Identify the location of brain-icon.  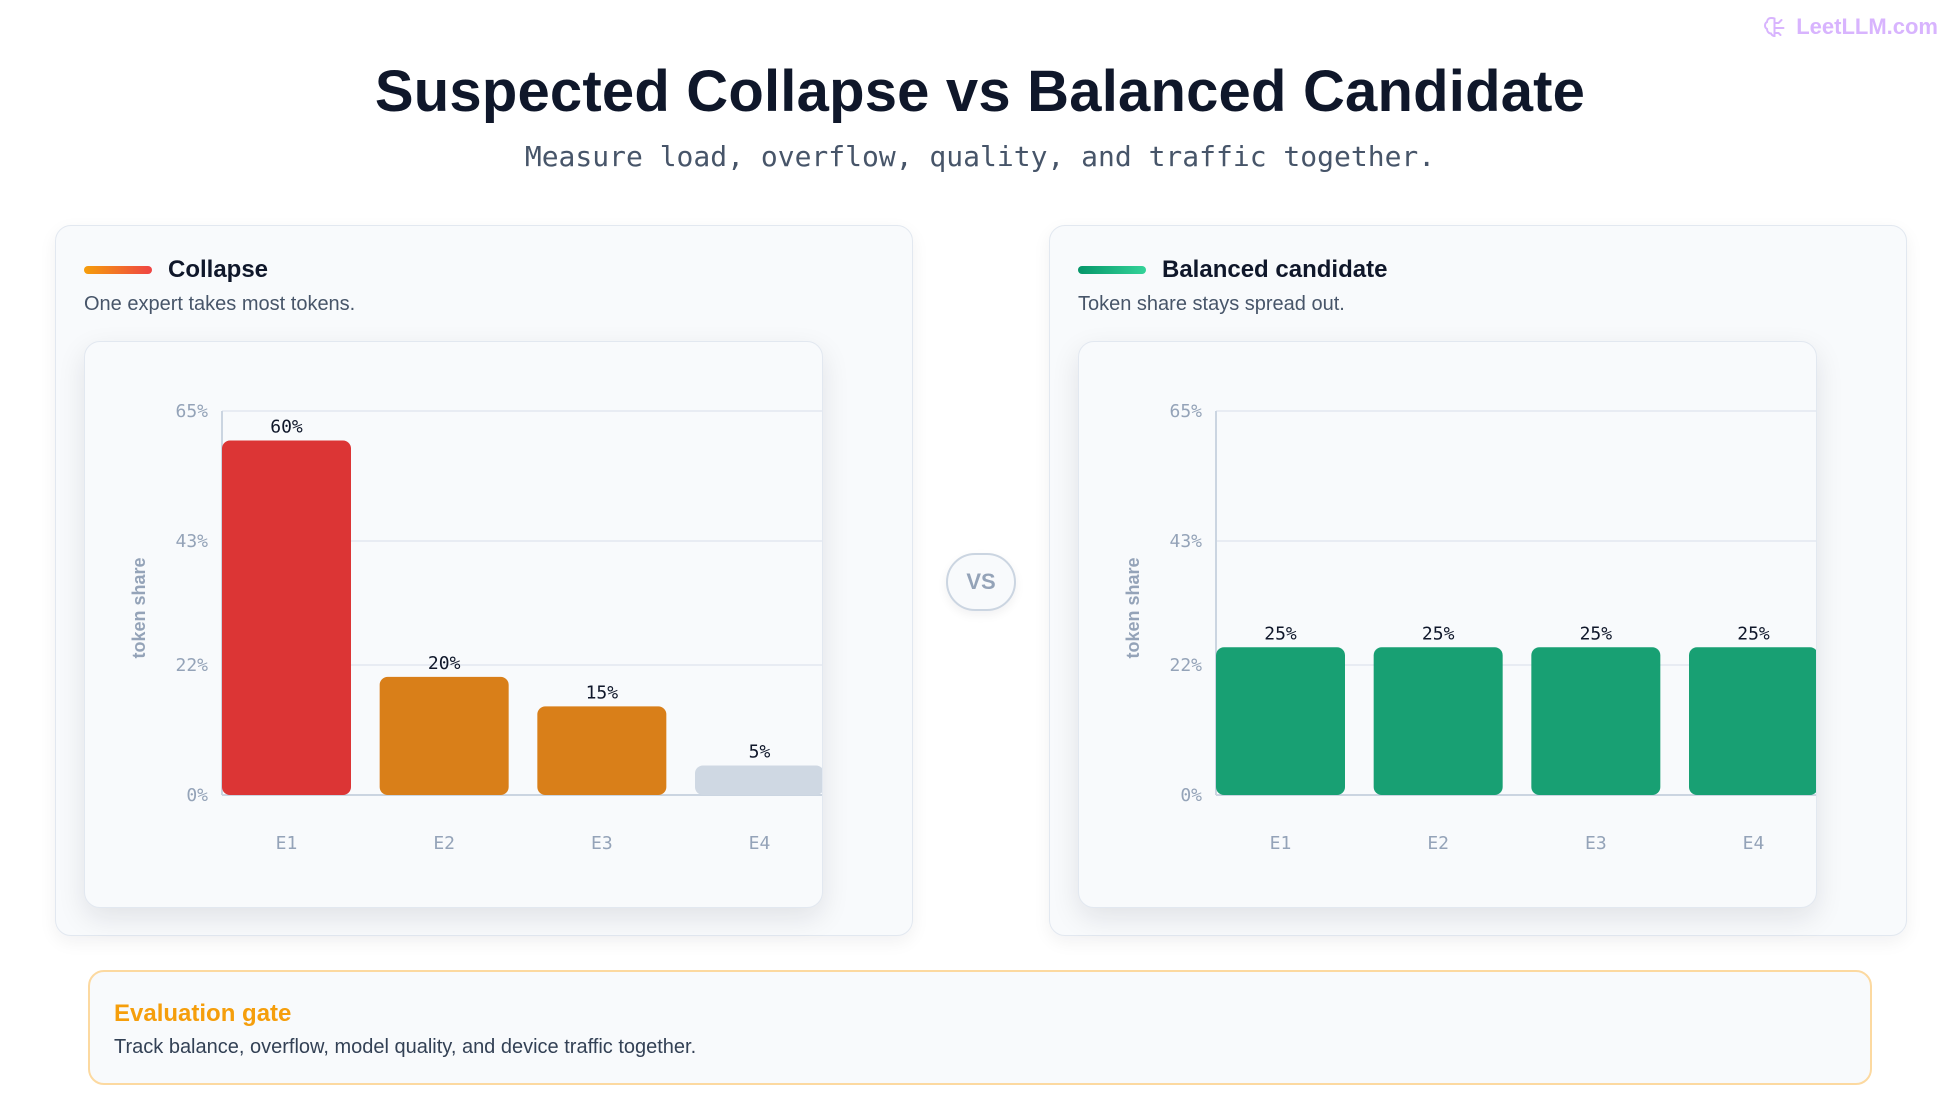
(1774, 27).